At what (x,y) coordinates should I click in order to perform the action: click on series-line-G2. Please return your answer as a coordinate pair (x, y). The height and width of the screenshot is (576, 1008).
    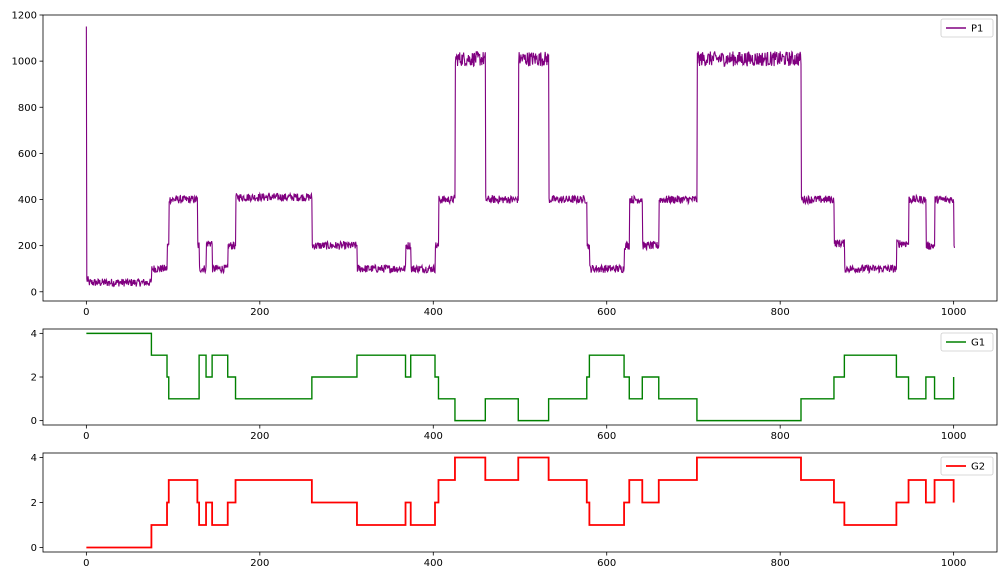
    Looking at the image, I should click on (520, 502).